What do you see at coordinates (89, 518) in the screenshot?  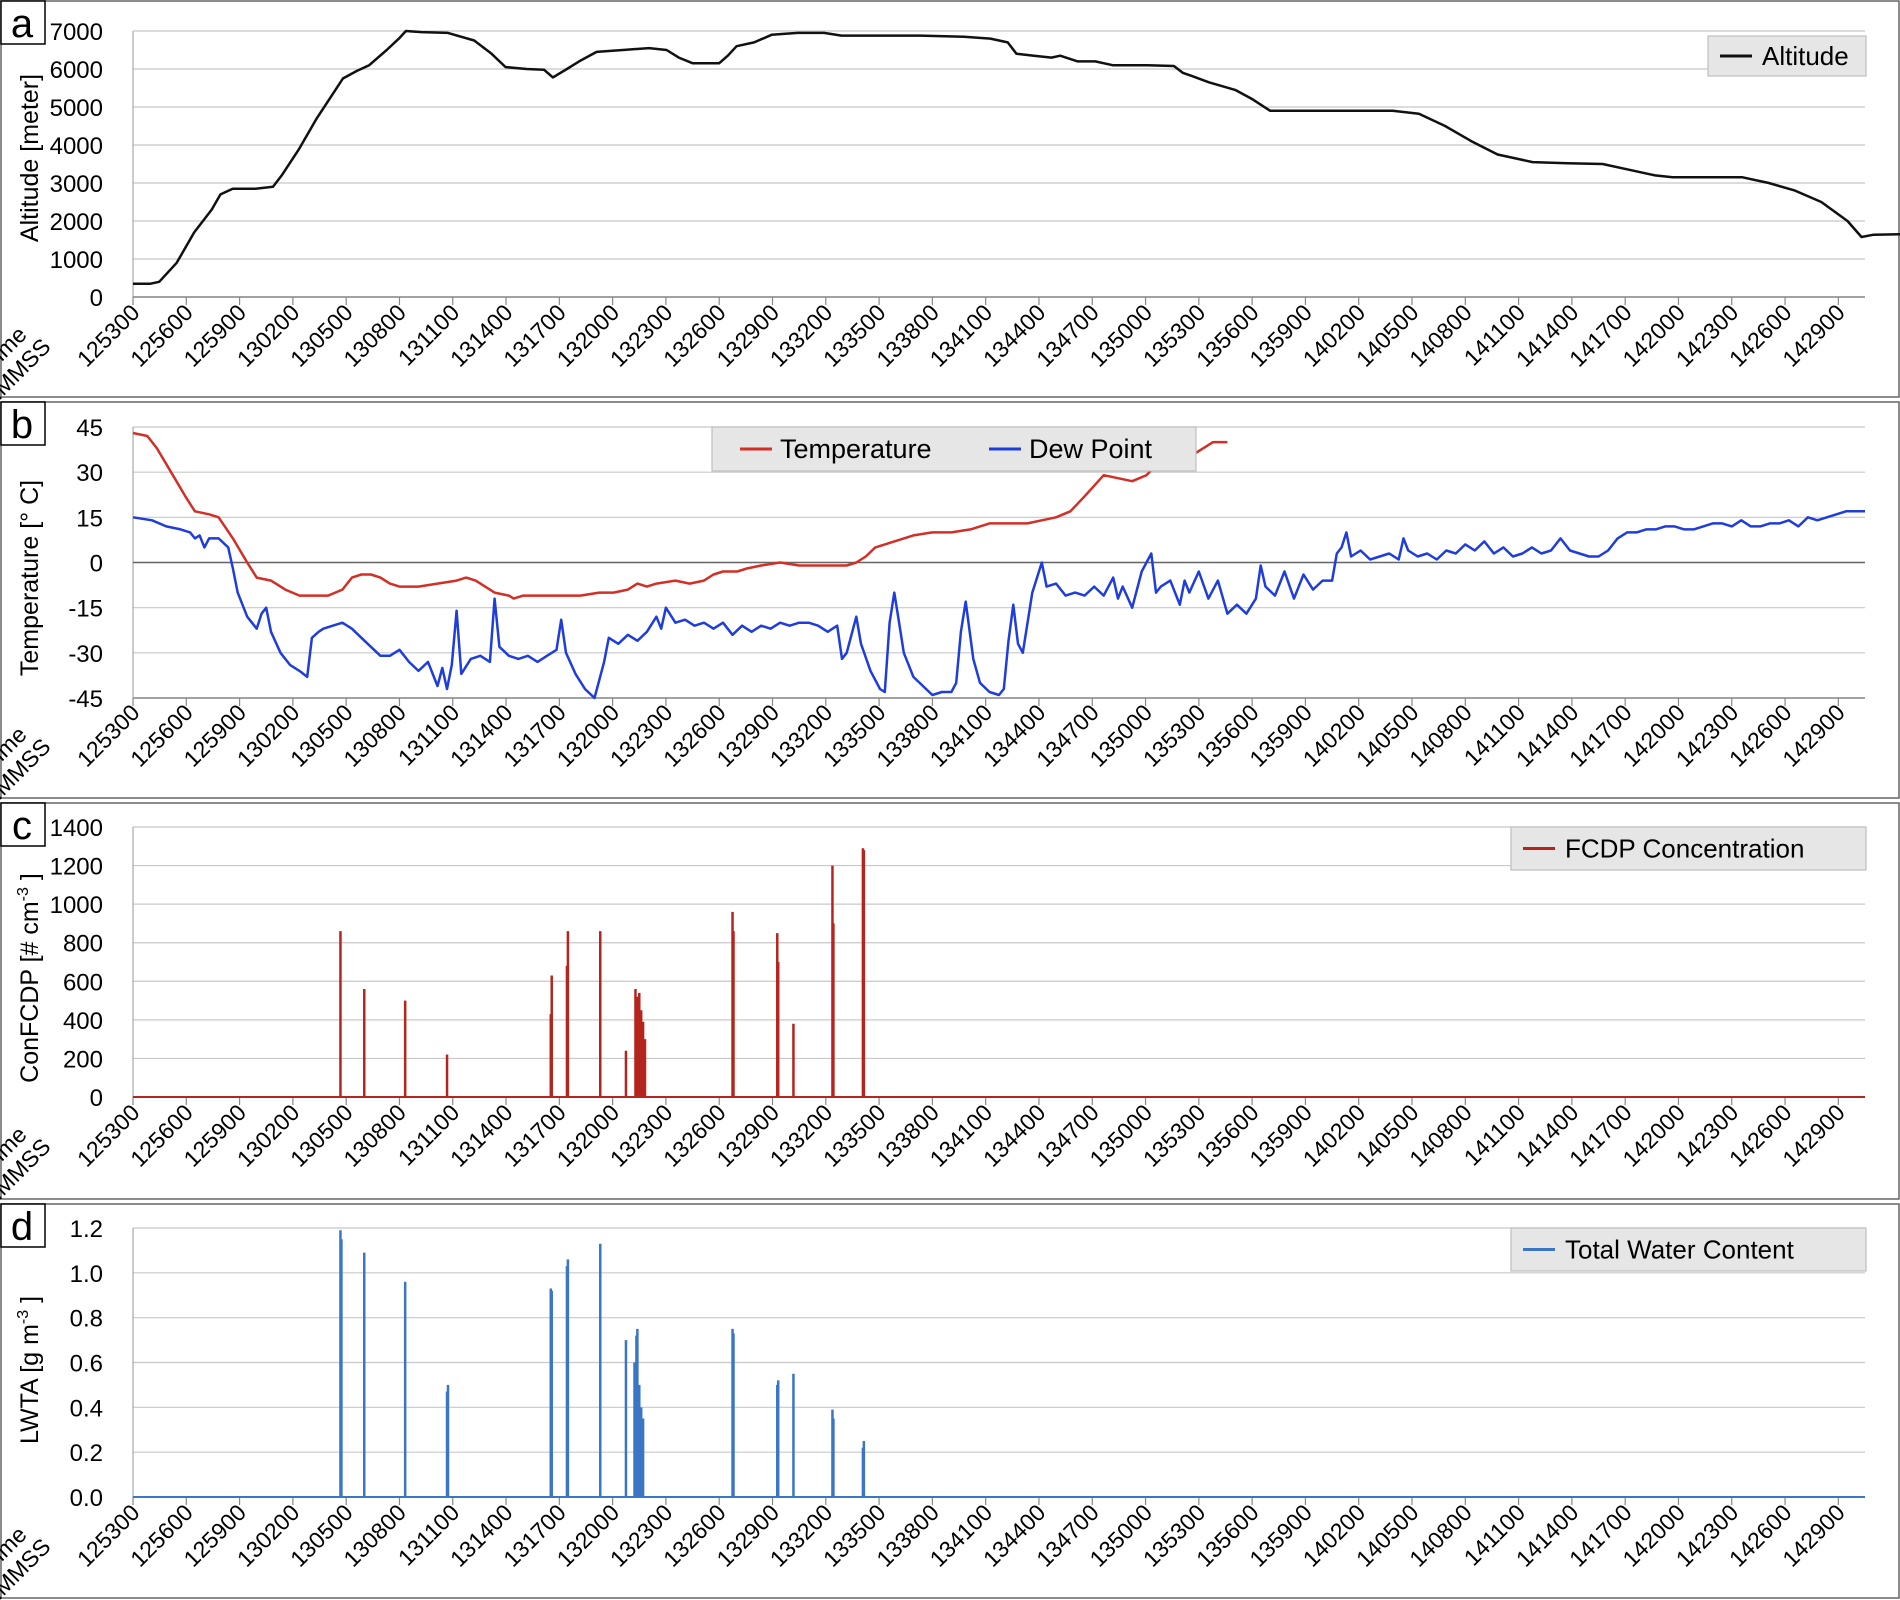 I see `y-tick-label: 15` at bounding box center [89, 518].